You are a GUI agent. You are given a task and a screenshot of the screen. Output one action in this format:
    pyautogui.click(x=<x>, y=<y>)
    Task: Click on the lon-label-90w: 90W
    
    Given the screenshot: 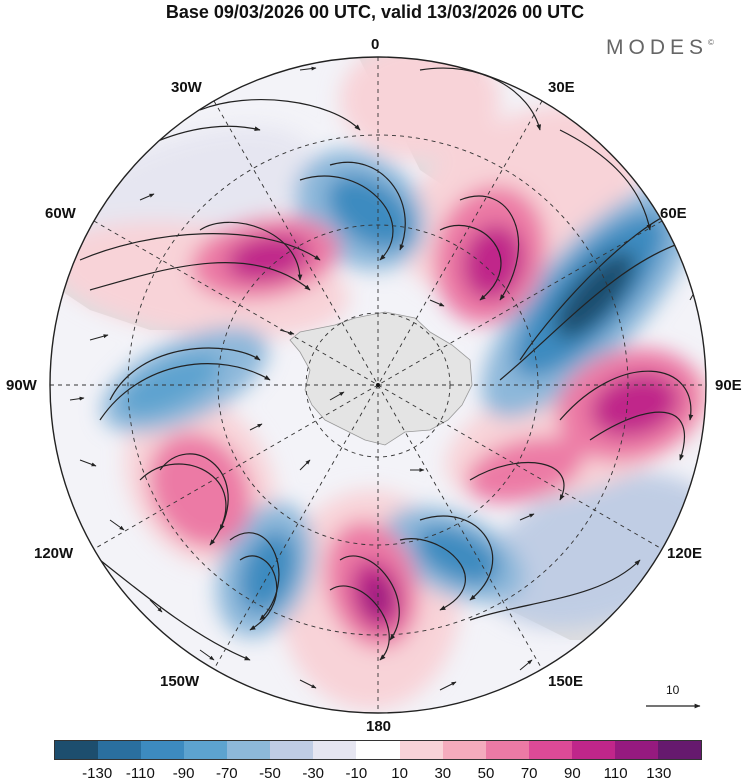 What is the action you would take?
    pyautogui.click(x=21, y=385)
    